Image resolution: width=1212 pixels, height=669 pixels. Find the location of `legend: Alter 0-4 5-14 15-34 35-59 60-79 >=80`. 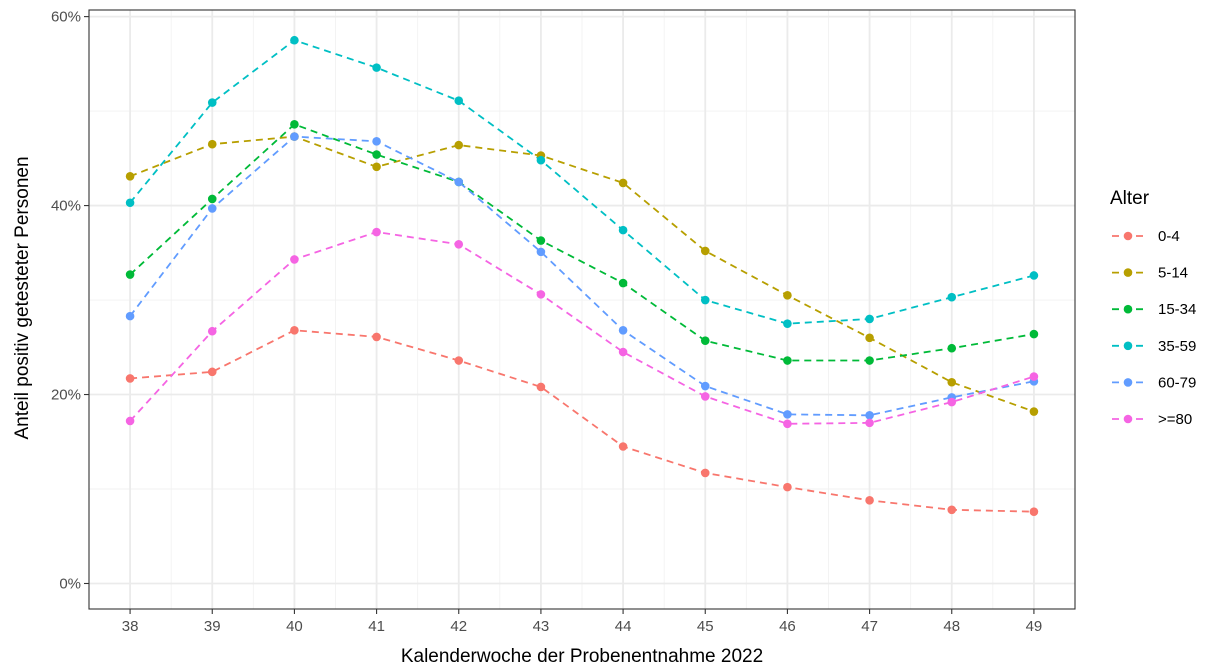

legend: Alter 0-4 5-14 15-34 35-59 60-79 >=80 is located at coordinates (1153, 308).